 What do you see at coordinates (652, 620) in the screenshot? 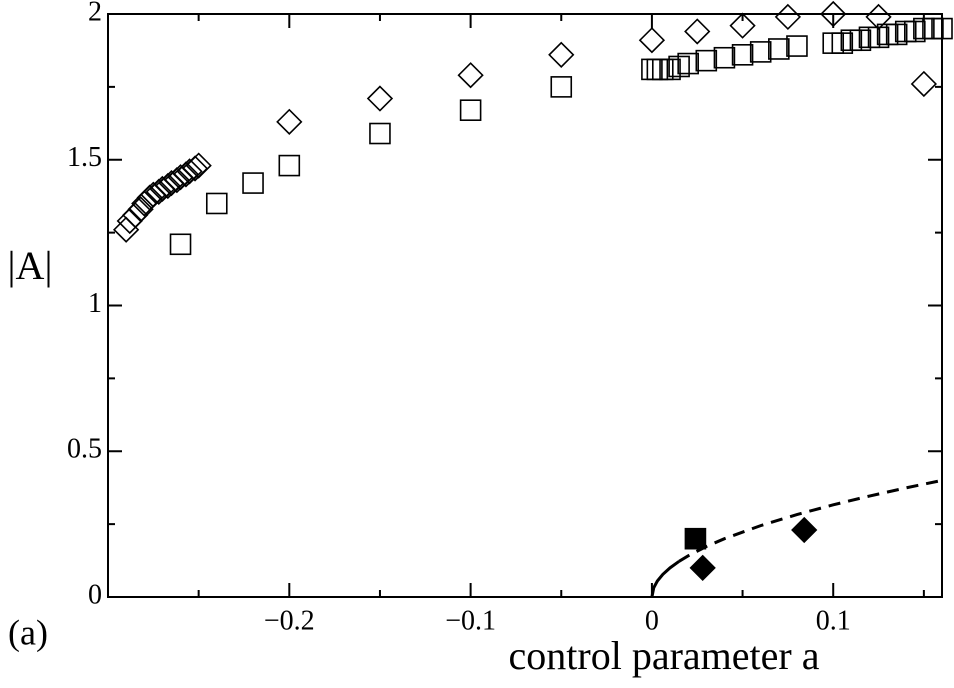
I see `x-tick-label: 0` at bounding box center [652, 620].